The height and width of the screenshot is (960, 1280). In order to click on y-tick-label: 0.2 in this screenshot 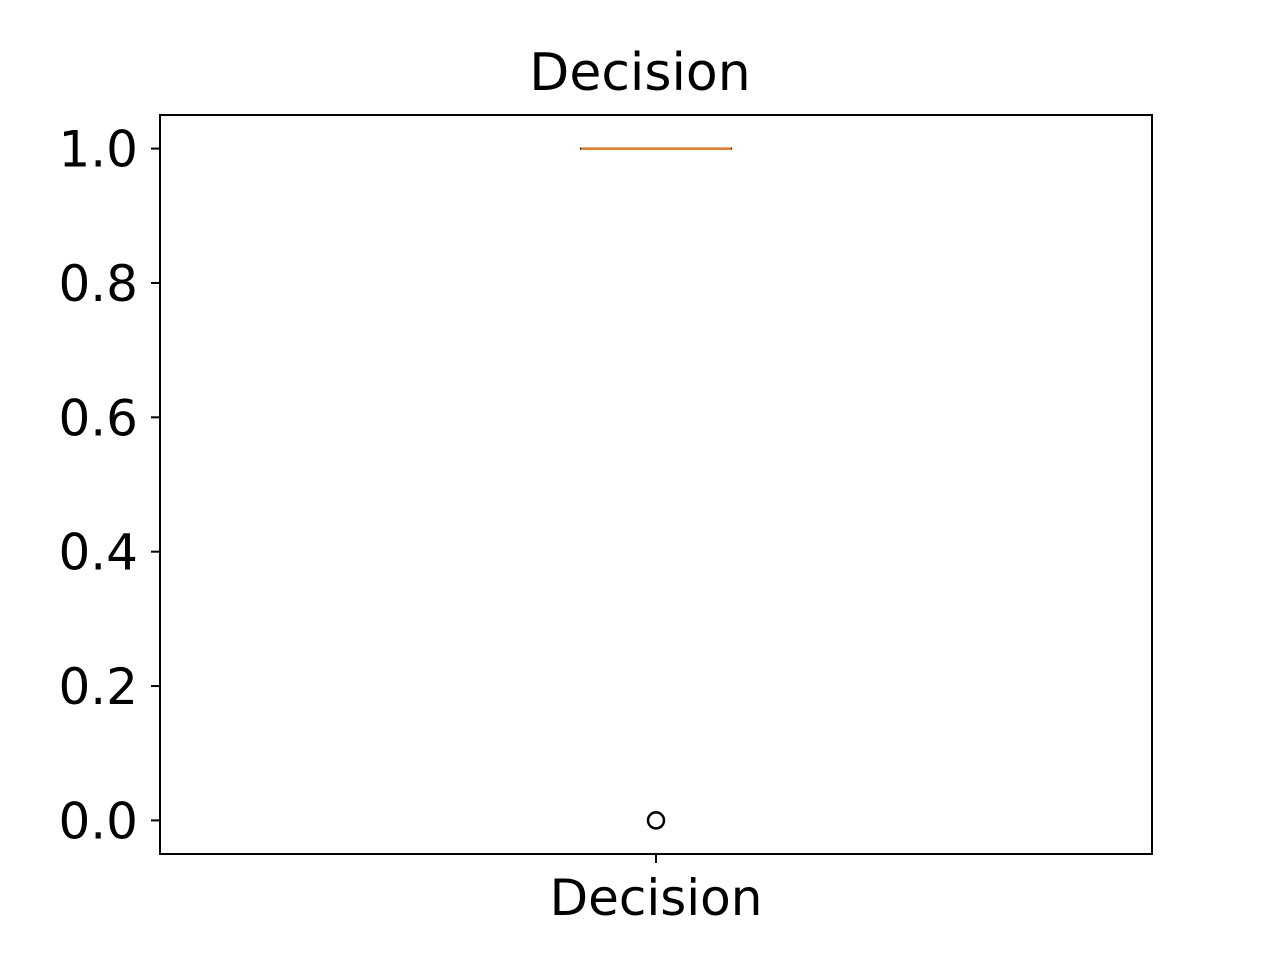, I will do `click(98, 687)`.